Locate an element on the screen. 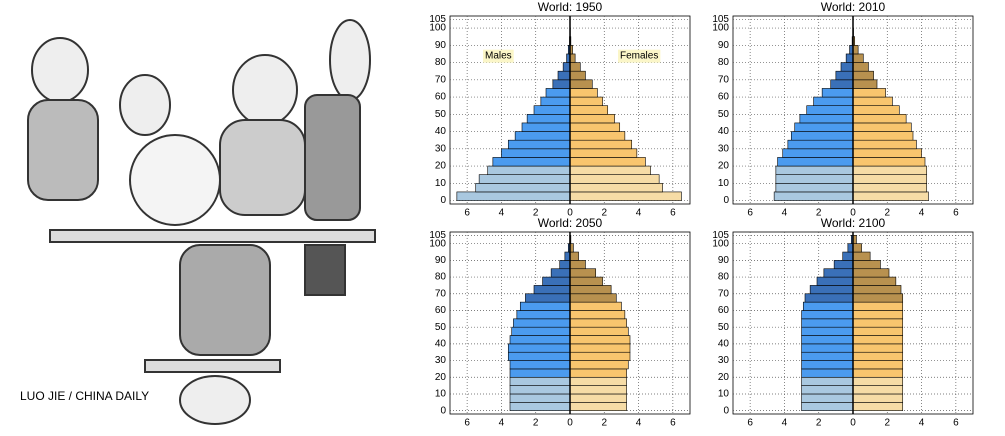 The height and width of the screenshot is (436, 1005). chart-title: World: 1950 is located at coordinates (570, 7).